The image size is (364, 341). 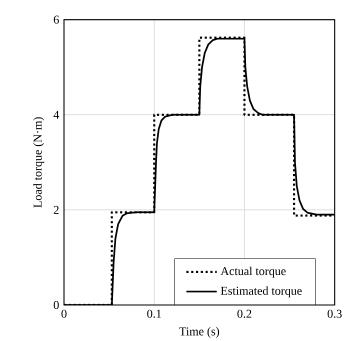 I want to click on x-tick-label: 0.3, so click(x=335, y=314).